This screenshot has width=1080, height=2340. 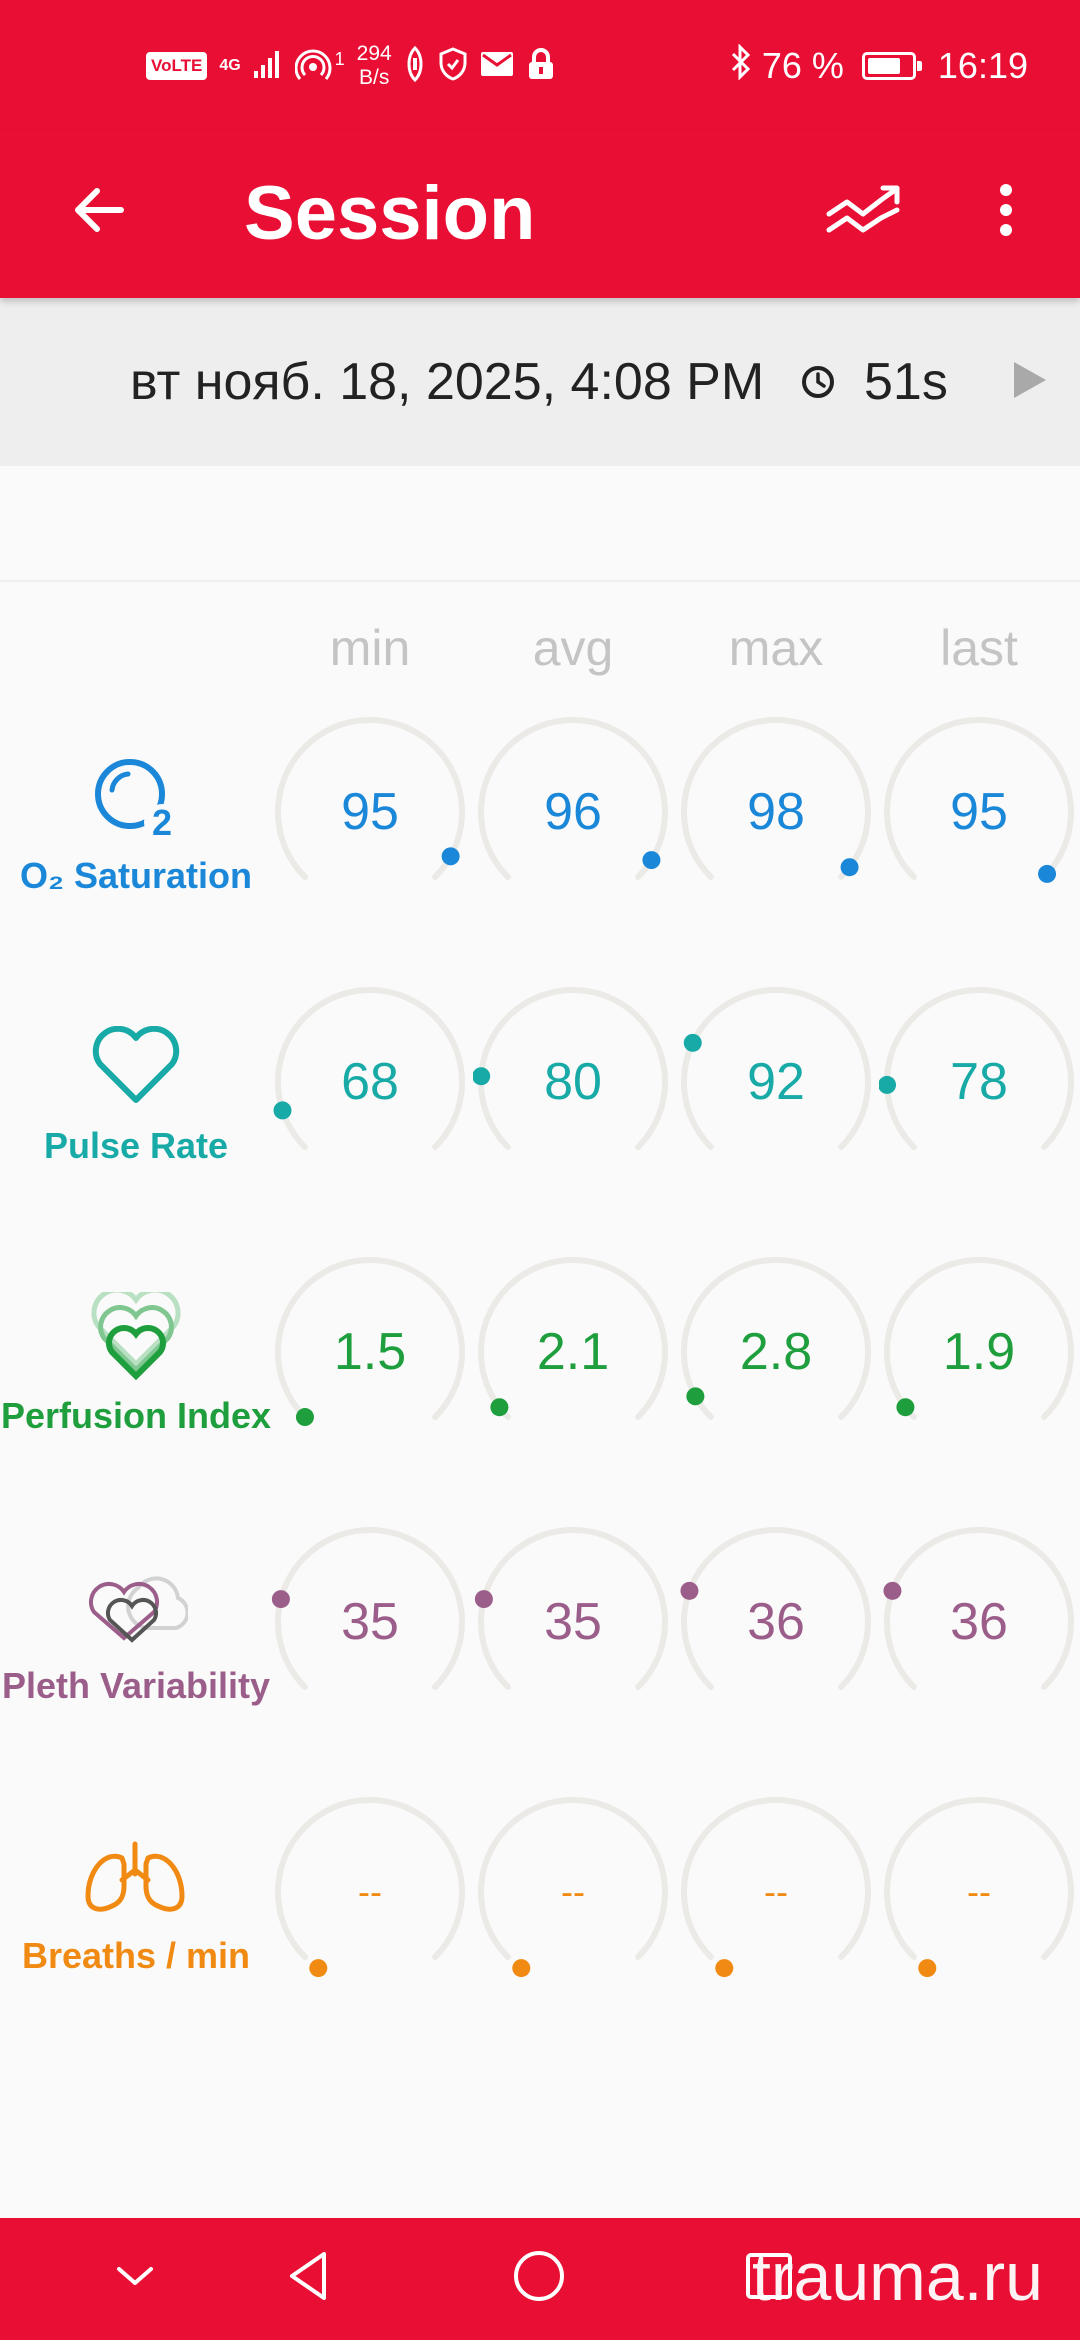 I want to click on status-right: 76 % 16:19, so click(x=879, y=66).